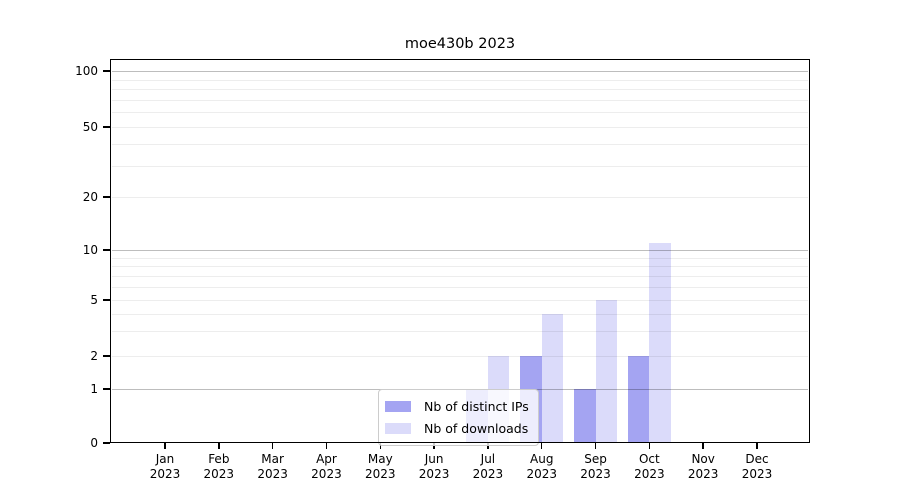 Image resolution: width=900 pixels, height=500 pixels. What do you see at coordinates (219, 446) in the screenshot?
I see `x-tick-feb` at bounding box center [219, 446].